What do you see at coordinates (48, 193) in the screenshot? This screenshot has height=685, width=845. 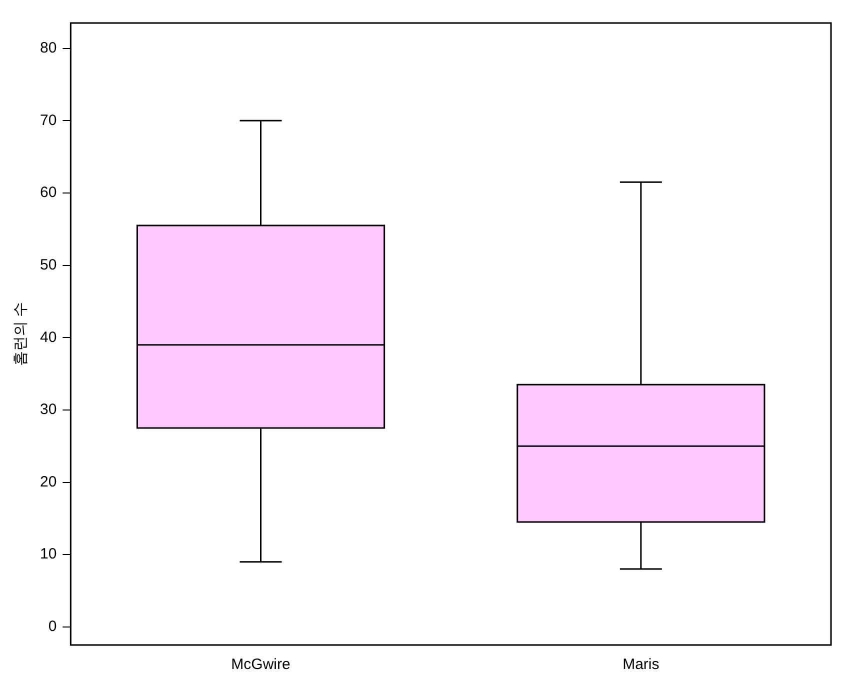 I see `y-tick-label: 60` at bounding box center [48, 193].